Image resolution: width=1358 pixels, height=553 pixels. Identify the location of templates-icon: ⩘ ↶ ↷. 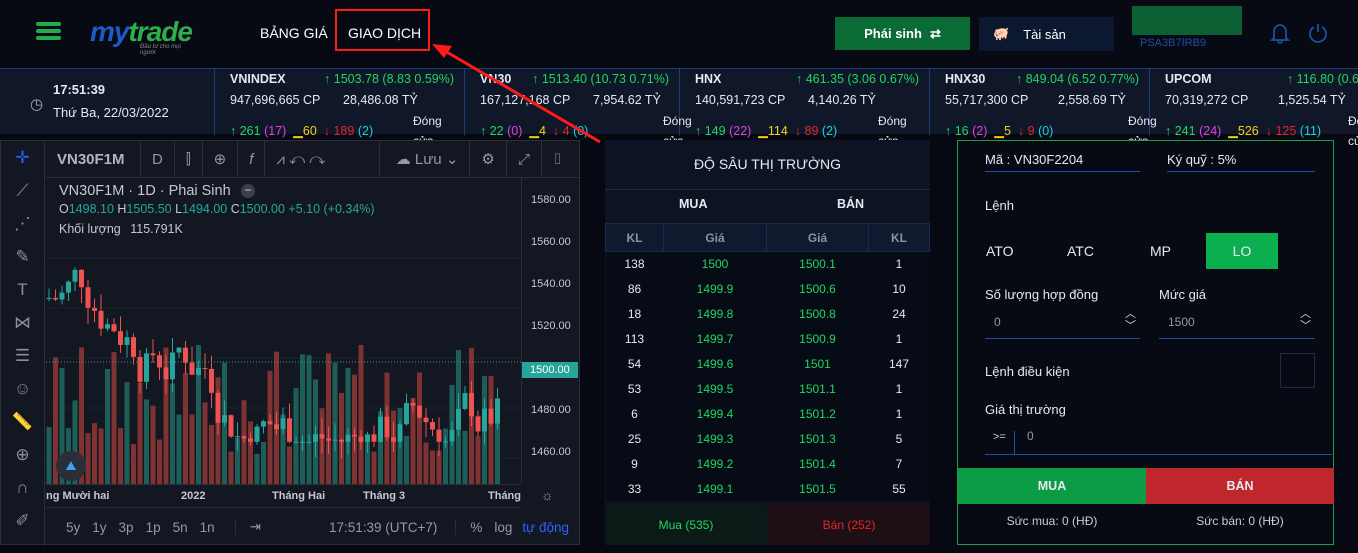
(323, 159).